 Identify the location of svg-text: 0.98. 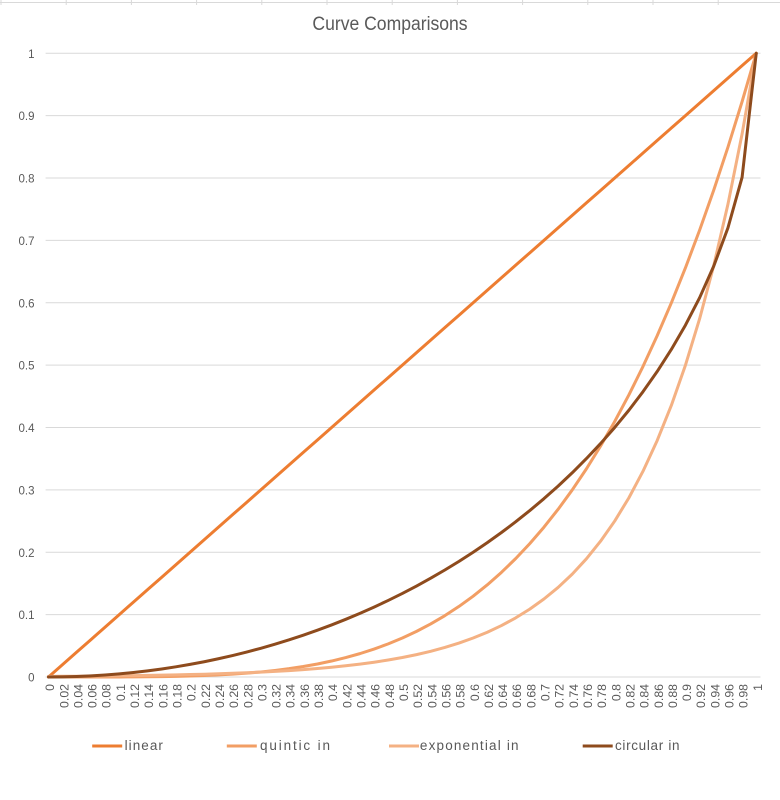
(744, 696).